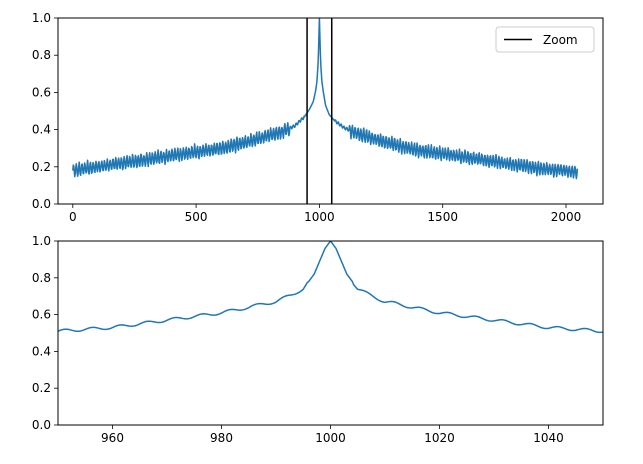 The image size is (643, 464). I want to click on x-tick-label: 1500, so click(442, 217).